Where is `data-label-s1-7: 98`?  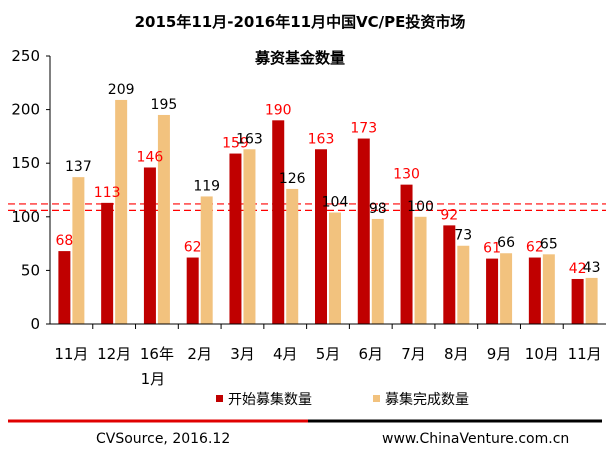 data-label-s1-7: 98 is located at coordinates (378, 209).